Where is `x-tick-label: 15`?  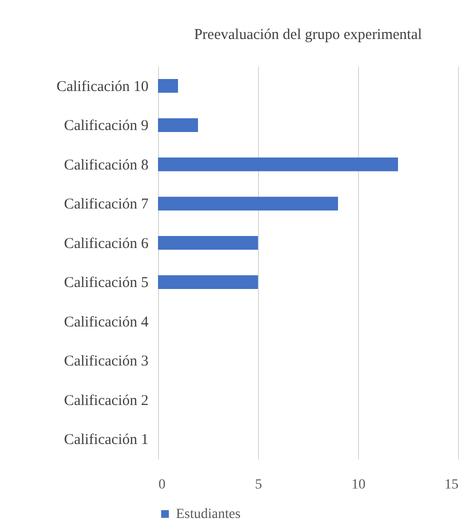 x-tick-label: 15 is located at coordinates (451, 485).